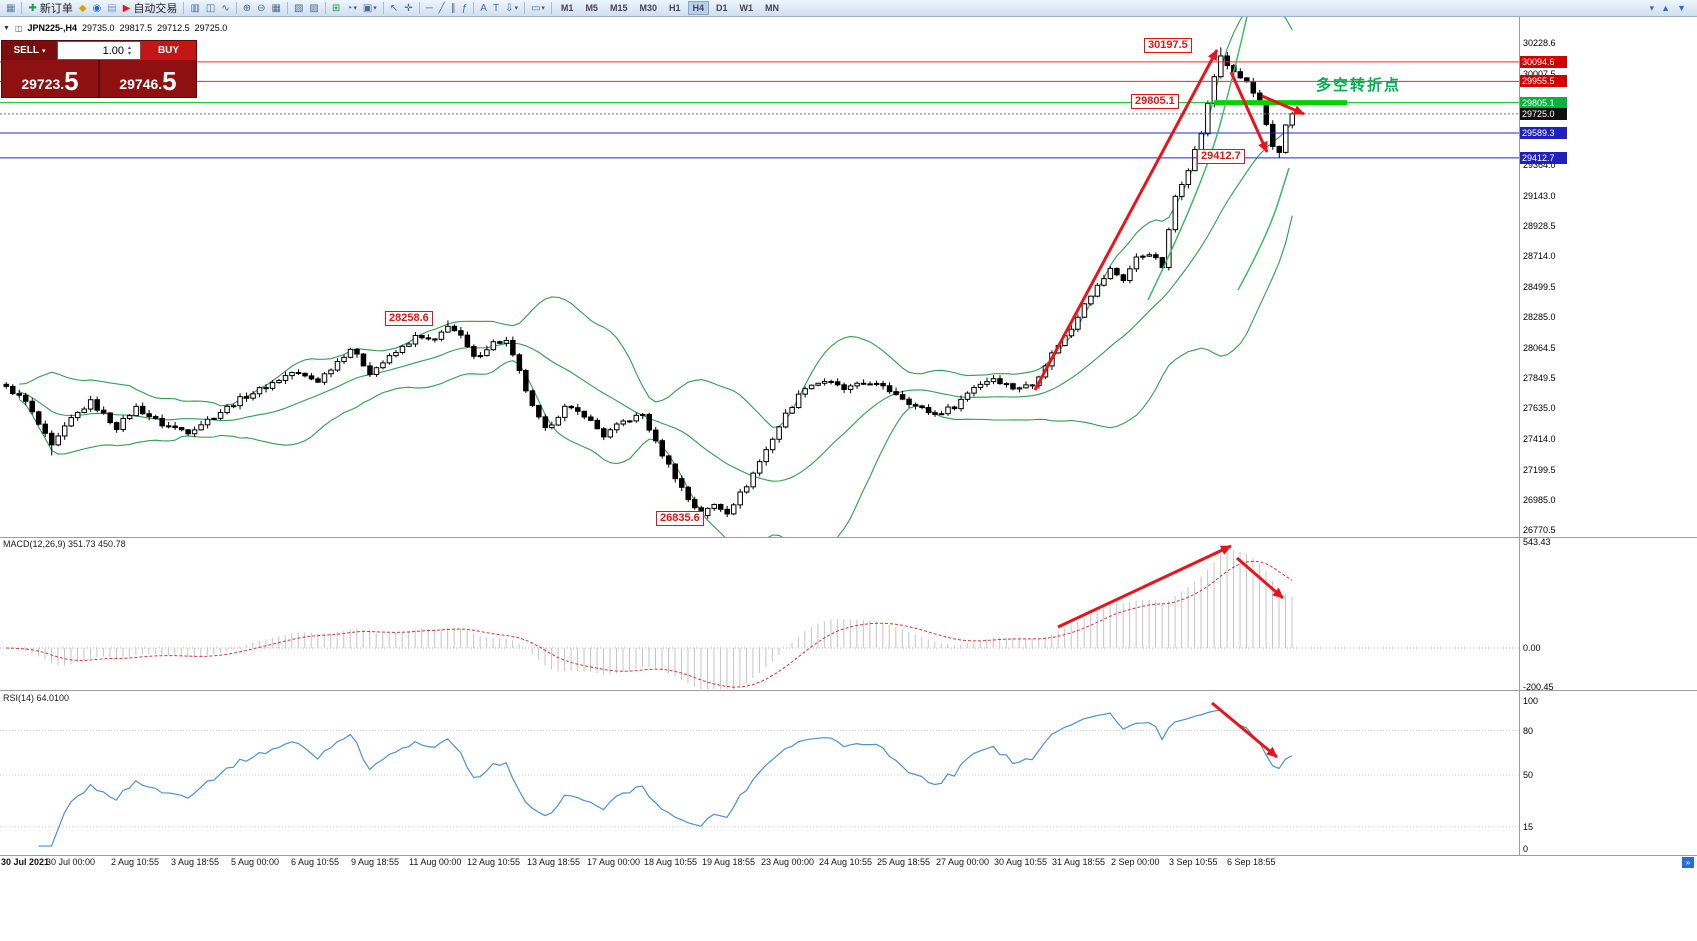  Describe the element at coordinates (442, 8) in the screenshot. I see `trendline-icon: ╱` at that location.